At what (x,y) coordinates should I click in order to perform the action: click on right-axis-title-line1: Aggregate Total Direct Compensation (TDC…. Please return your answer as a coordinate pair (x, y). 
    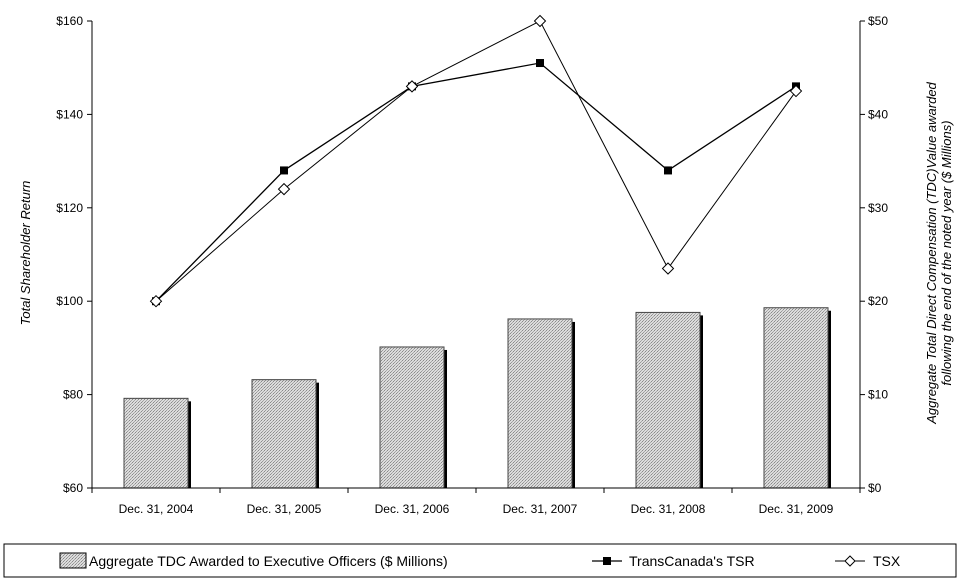
    Looking at the image, I should click on (931, 252).